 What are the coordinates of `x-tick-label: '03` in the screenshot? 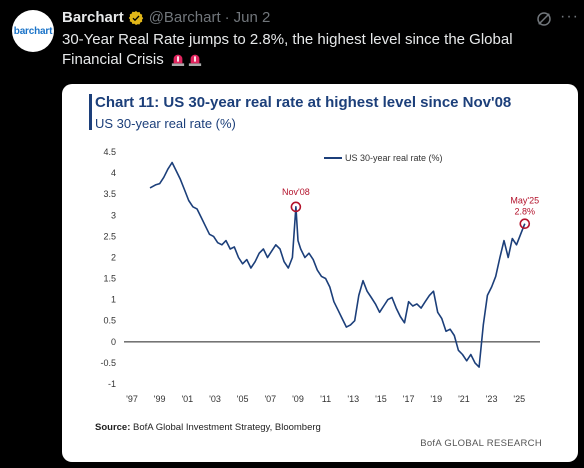 It's located at (215, 399).